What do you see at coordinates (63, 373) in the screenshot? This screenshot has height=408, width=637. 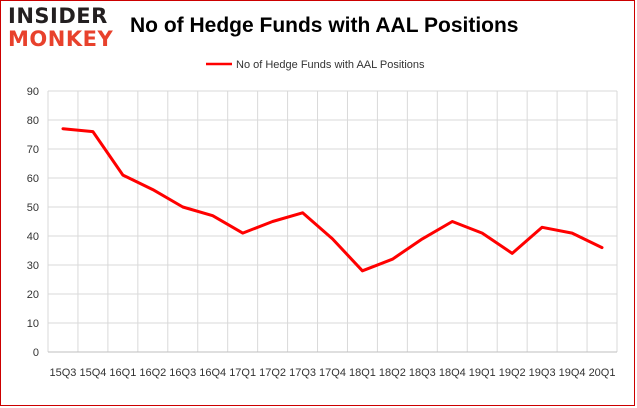 I see `x-tick-label: 15Q3` at bounding box center [63, 373].